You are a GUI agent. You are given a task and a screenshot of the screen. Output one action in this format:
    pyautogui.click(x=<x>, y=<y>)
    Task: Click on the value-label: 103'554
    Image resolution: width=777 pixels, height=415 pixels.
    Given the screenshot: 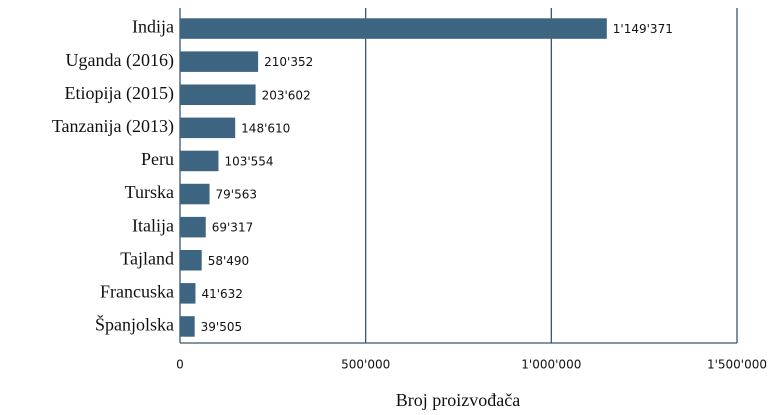 What is the action you would take?
    pyautogui.click(x=248, y=161)
    